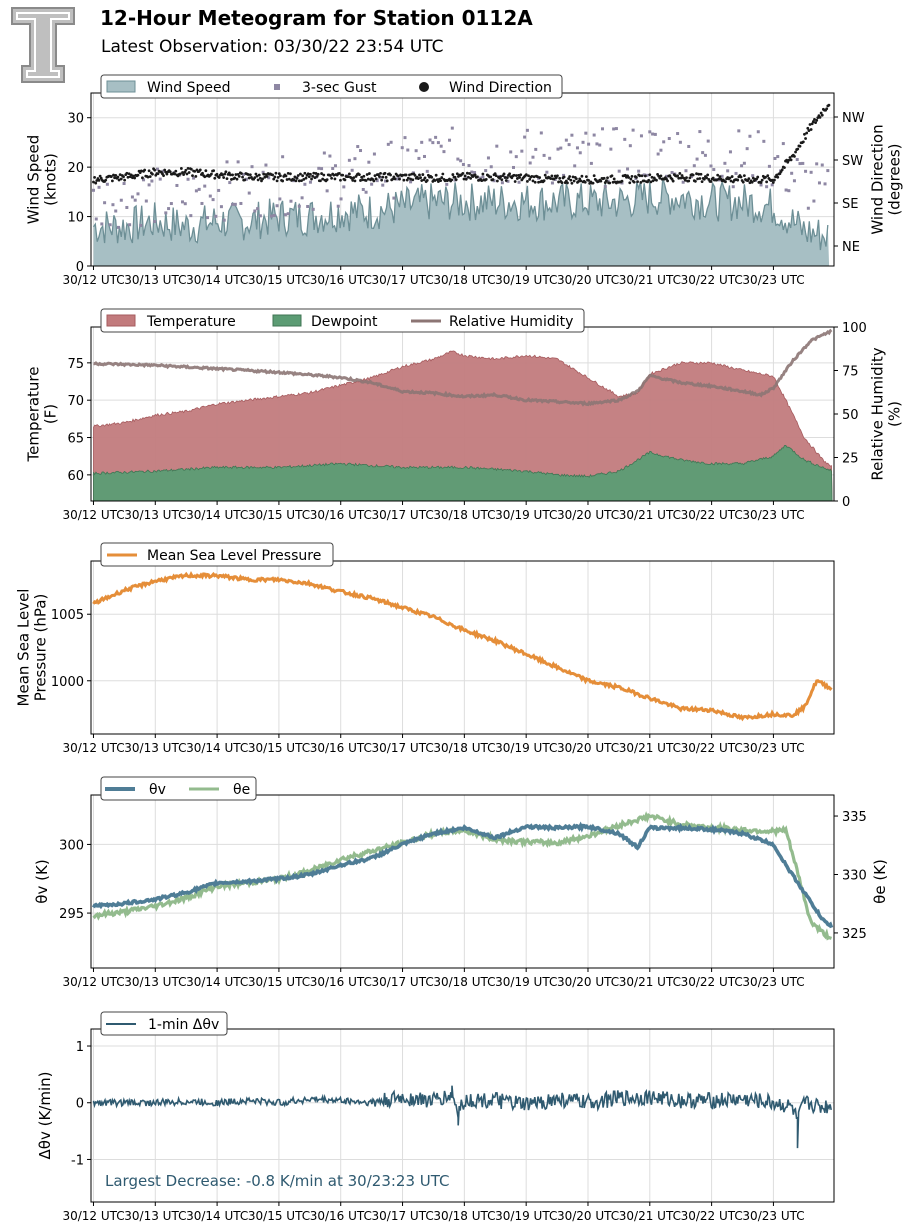  What do you see at coordinates (461, 144) in the screenshot?
I see `direction-points` at bounding box center [461, 144].